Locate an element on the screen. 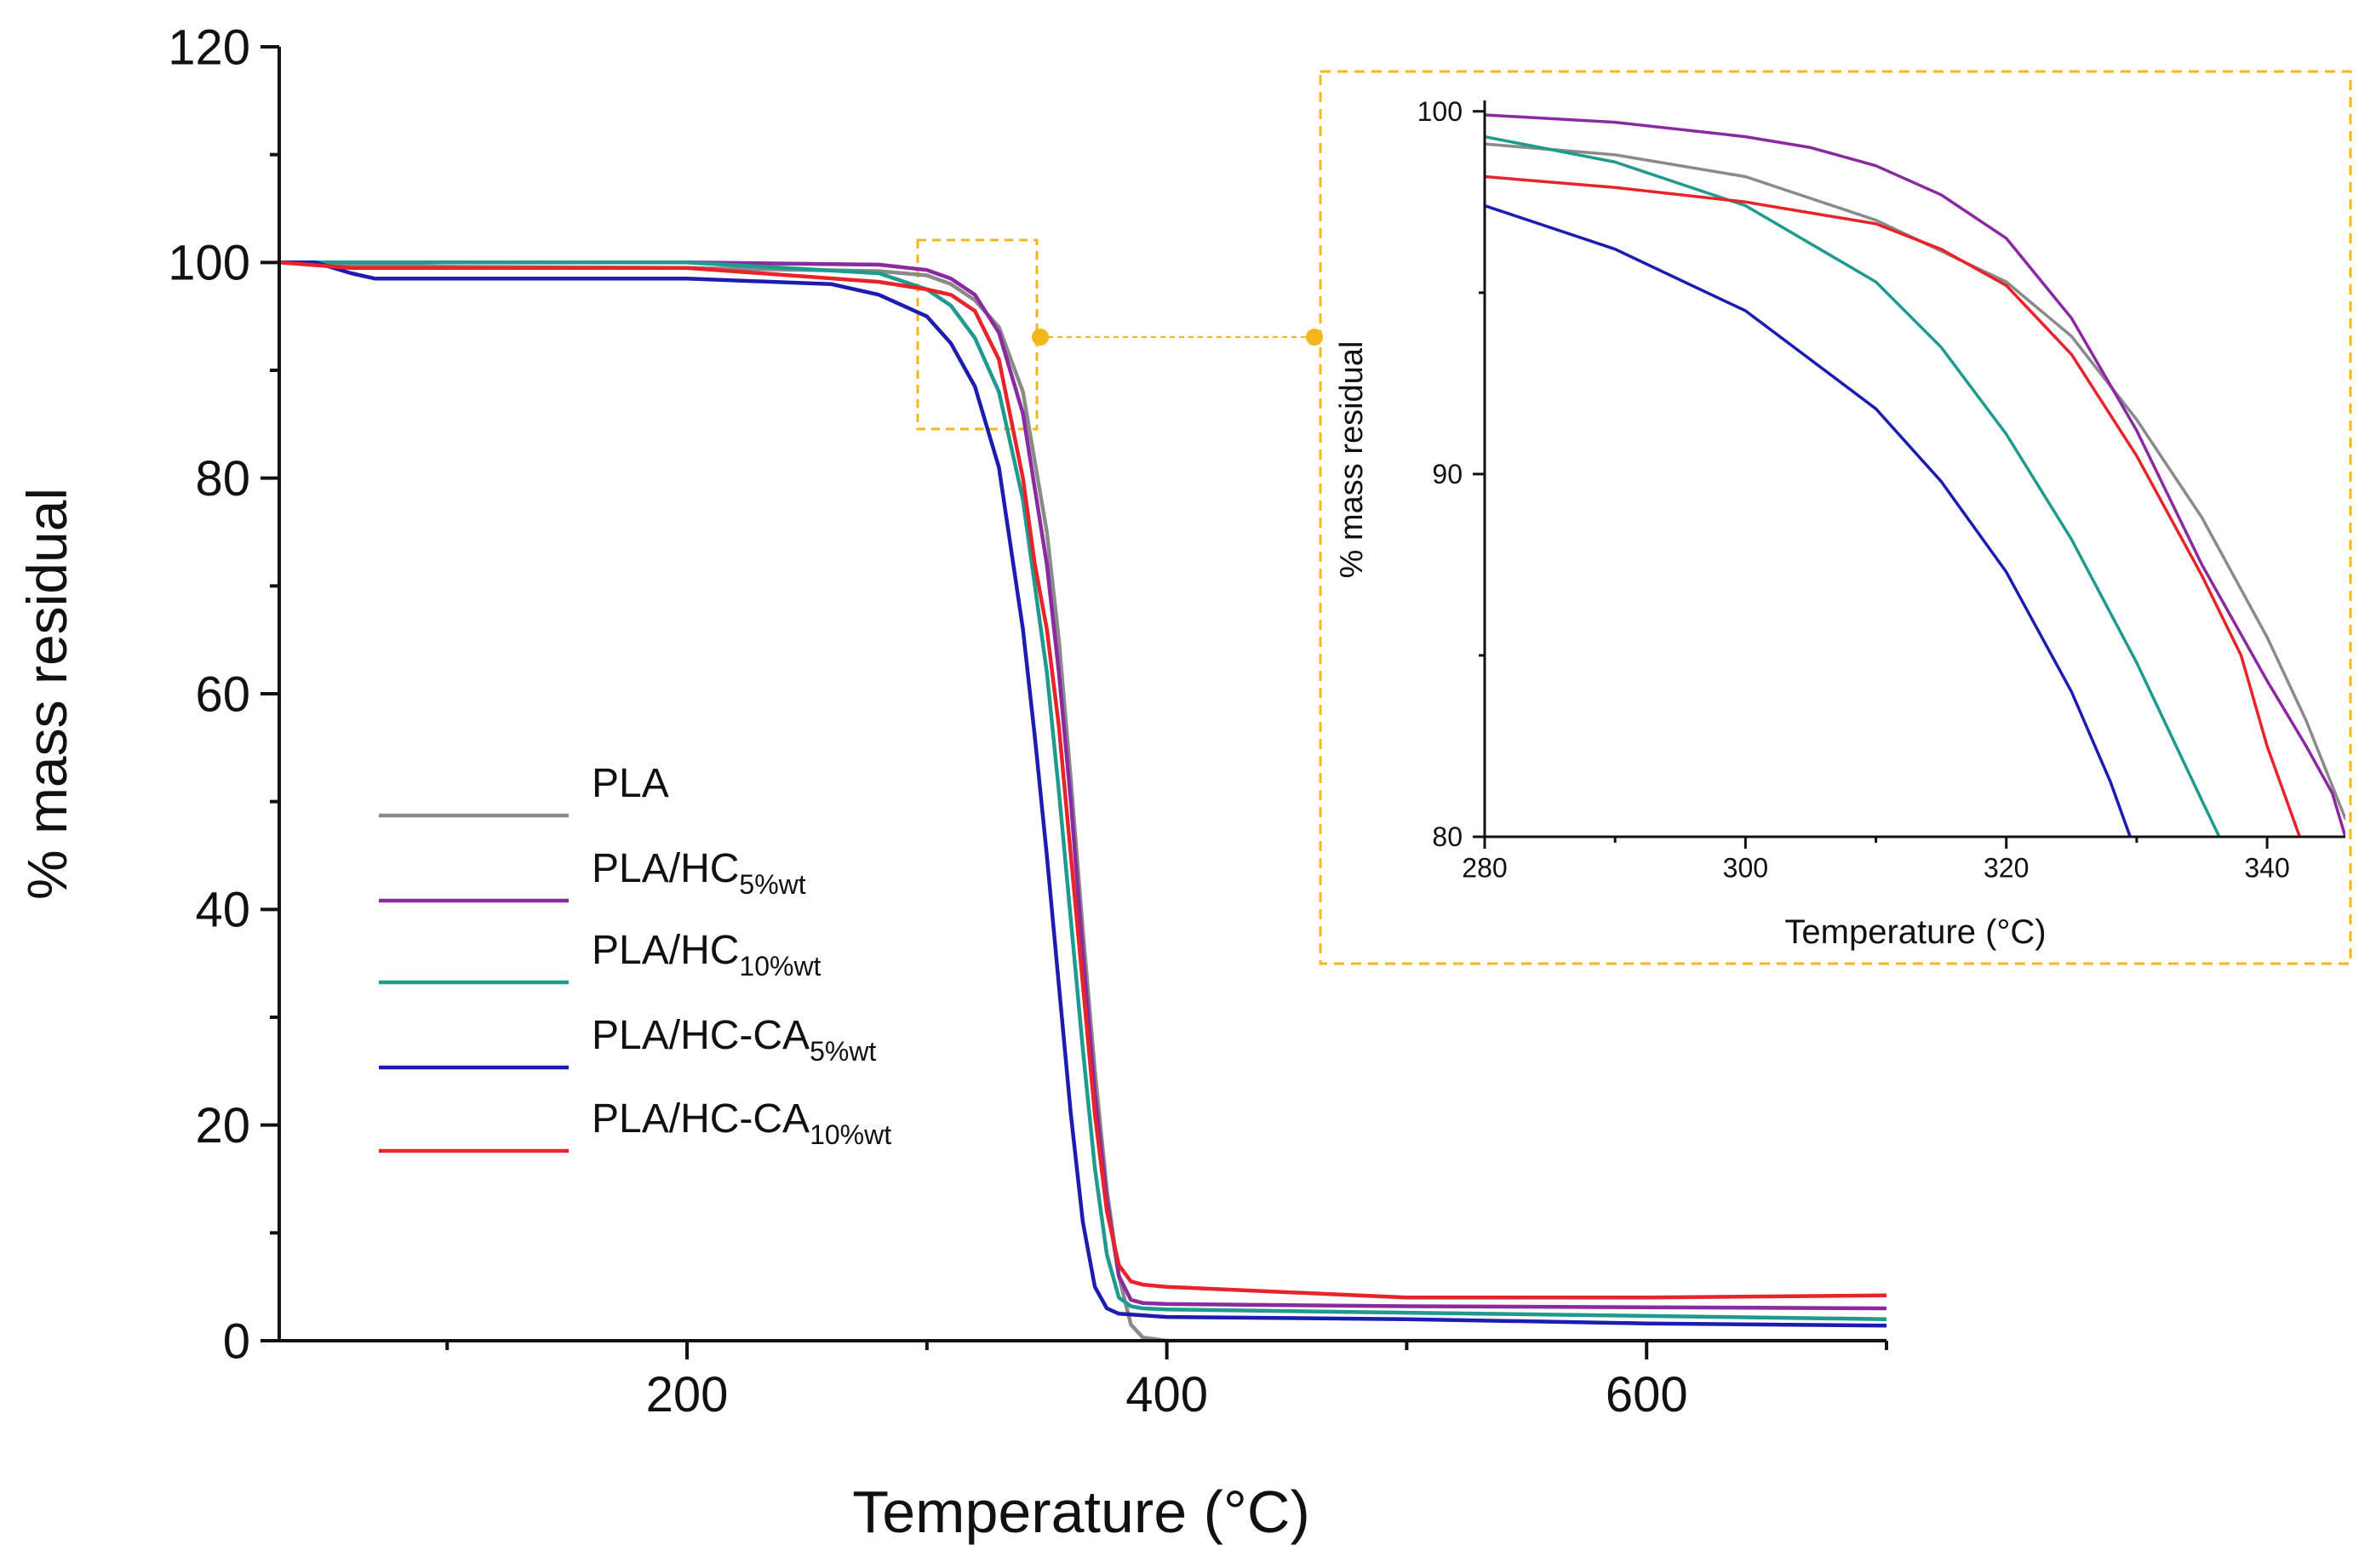  main-y-tick-label: 20 is located at coordinates (222, 1125).